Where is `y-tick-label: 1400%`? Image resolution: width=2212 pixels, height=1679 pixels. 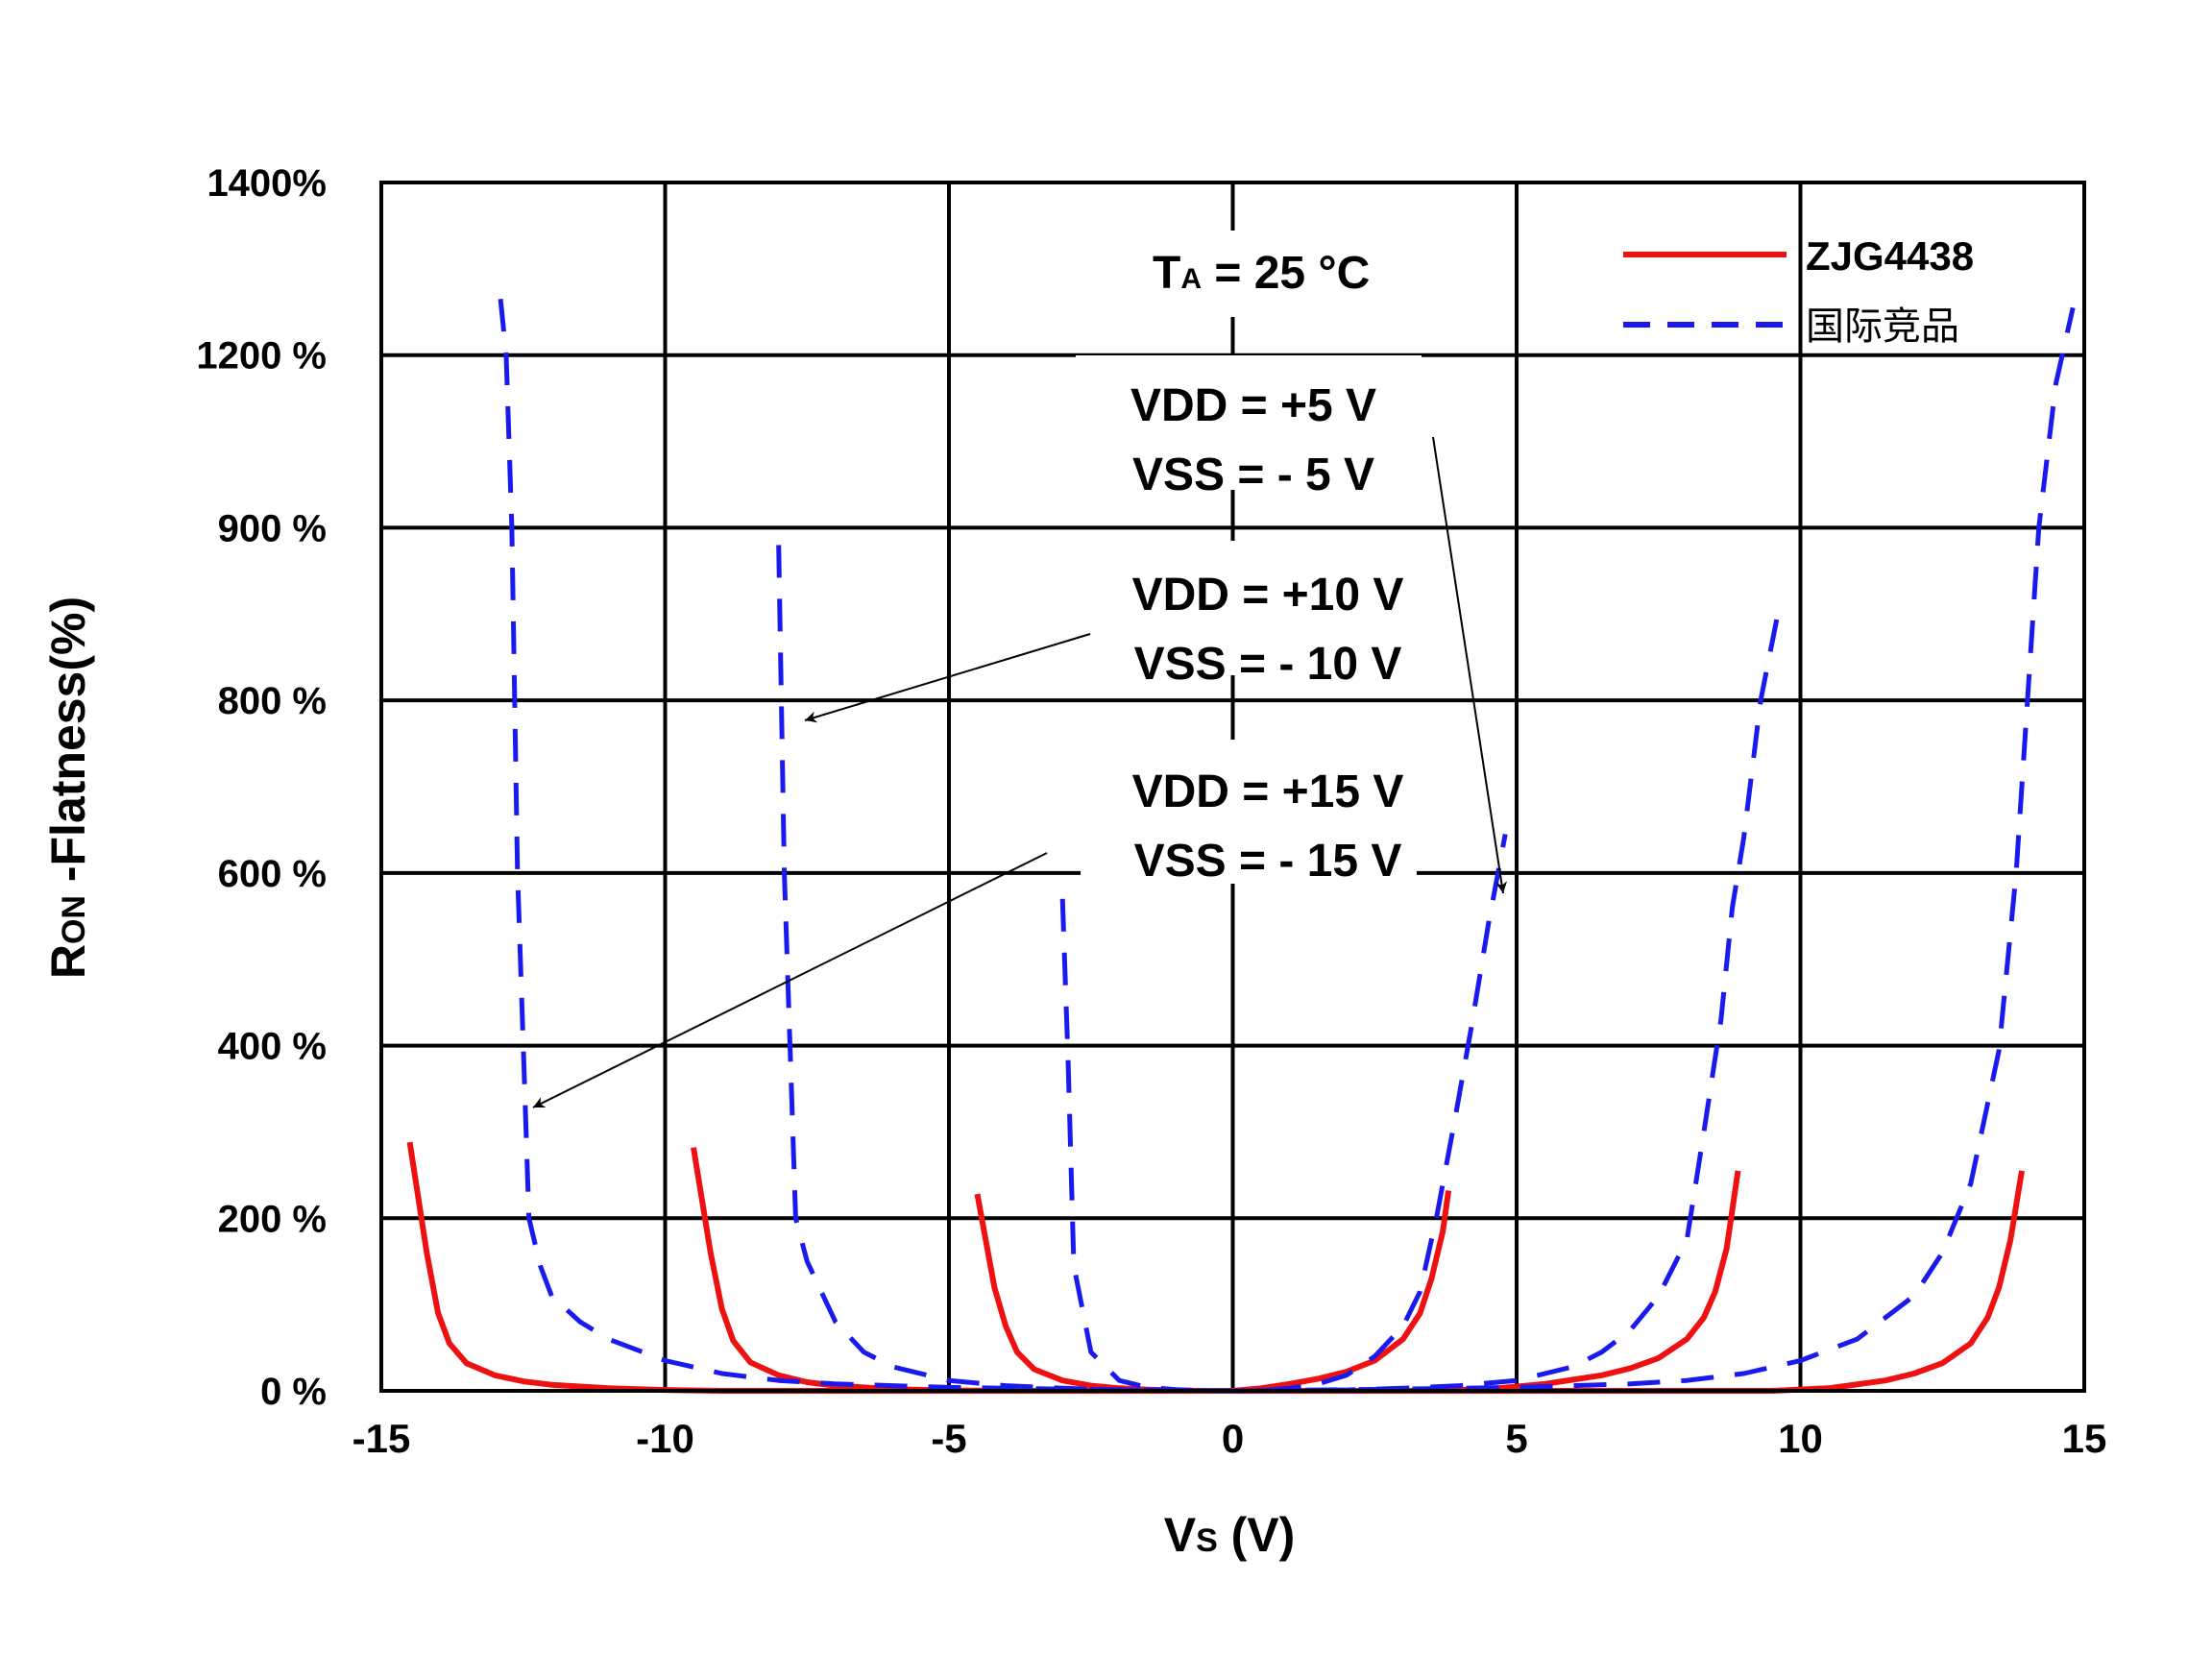
y-tick-label: 1400% is located at coordinates (267, 183).